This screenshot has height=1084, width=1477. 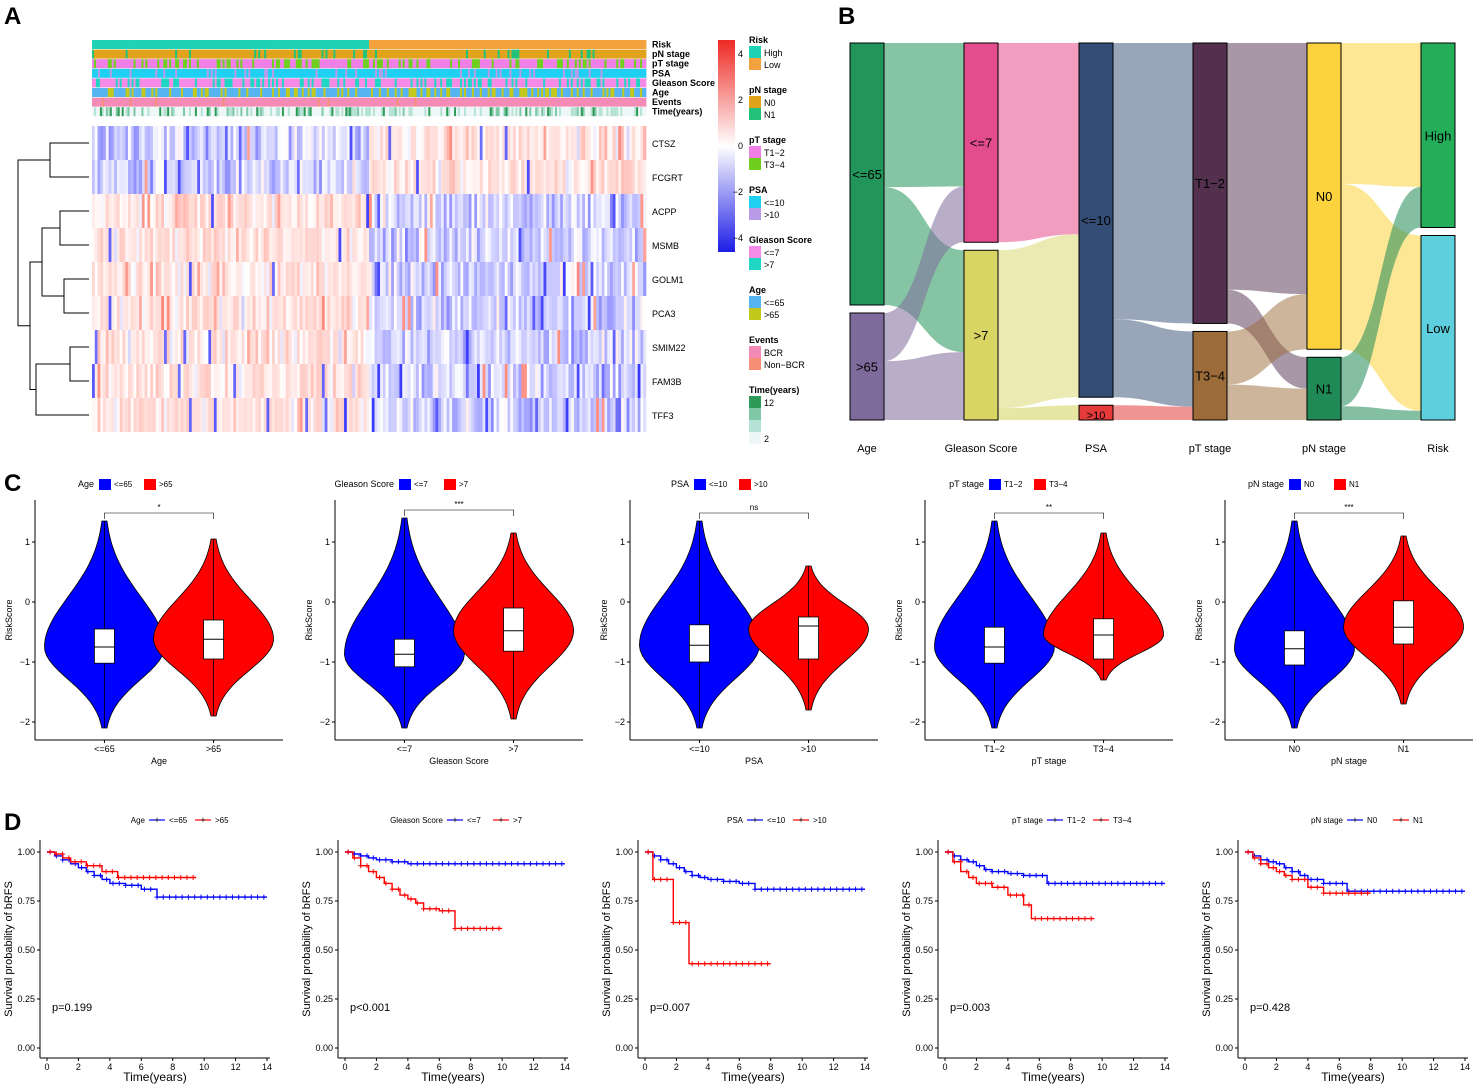 I want to click on x-tick-label: 10, so click(x=802, y=1067).